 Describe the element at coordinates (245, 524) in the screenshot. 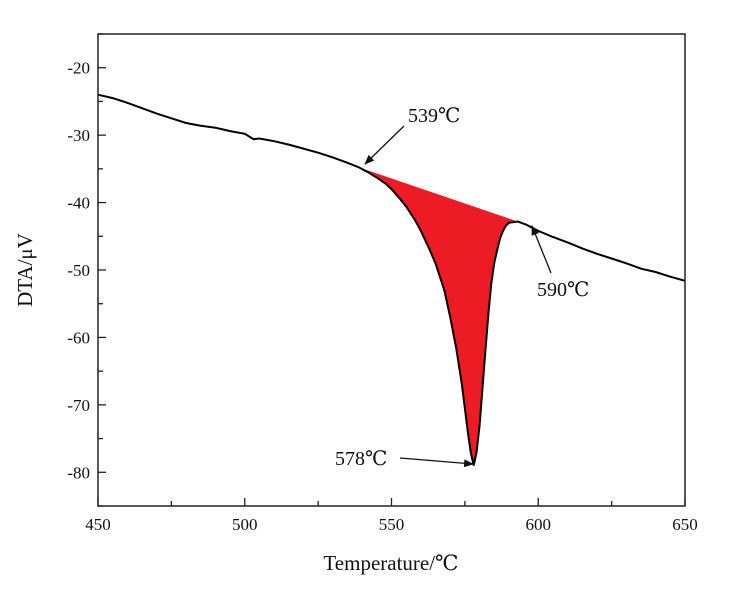

I see `x-tick-label: 500` at that location.